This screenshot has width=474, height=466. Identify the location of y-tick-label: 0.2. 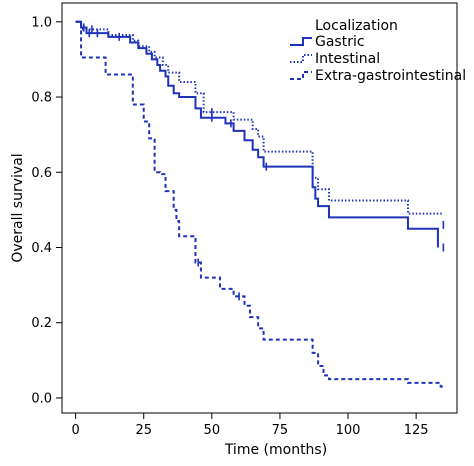
(41, 323).